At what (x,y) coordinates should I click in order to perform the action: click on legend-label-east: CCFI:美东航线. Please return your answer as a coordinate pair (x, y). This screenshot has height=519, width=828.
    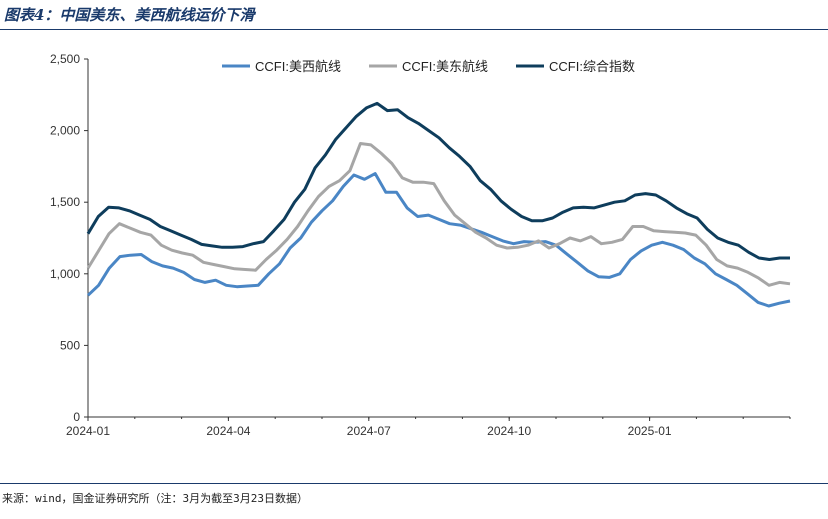
    Looking at the image, I should click on (445, 66).